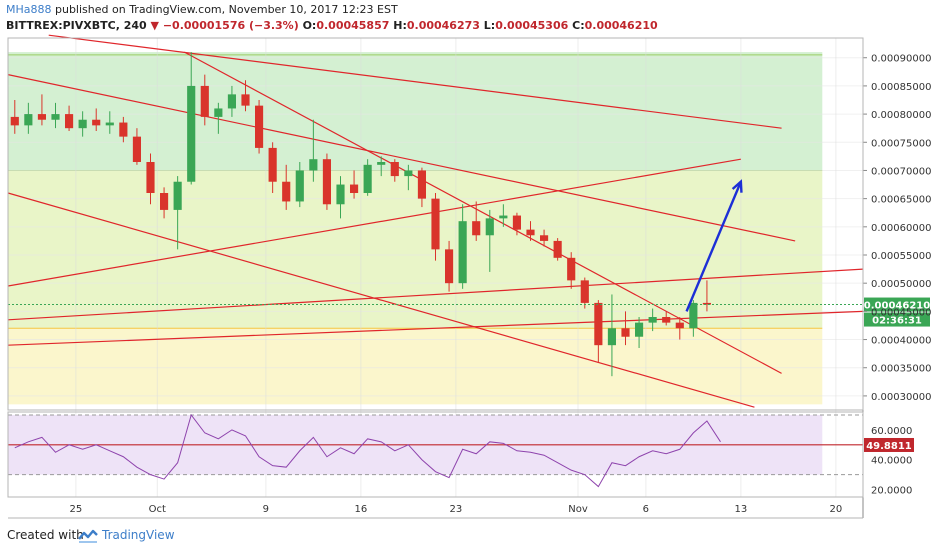 The image size is (932, 550). What do you see at coordinates (455, 509) in the screenshot?
I see `time-tick-label: 23` at bounding box center [455, 509].